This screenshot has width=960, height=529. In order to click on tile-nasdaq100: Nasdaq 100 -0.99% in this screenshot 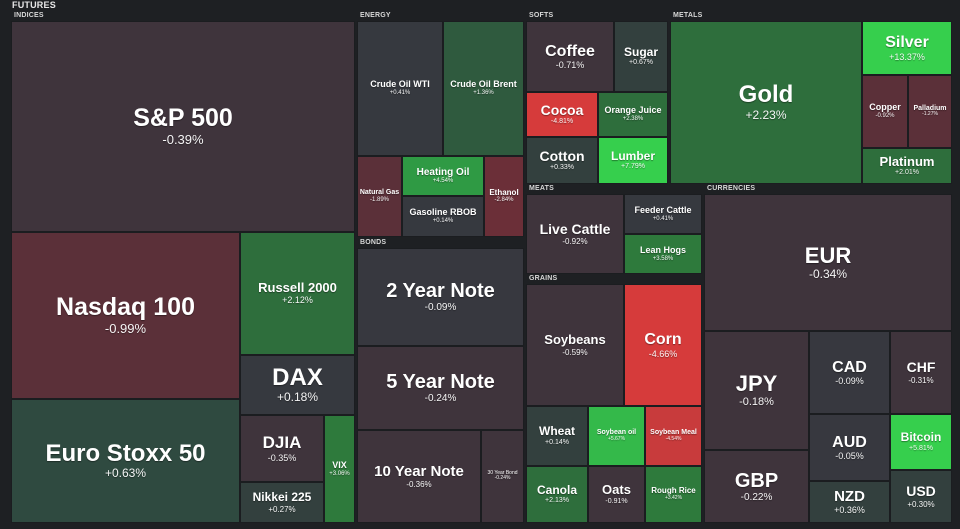, I will do `click(125, 315)`.